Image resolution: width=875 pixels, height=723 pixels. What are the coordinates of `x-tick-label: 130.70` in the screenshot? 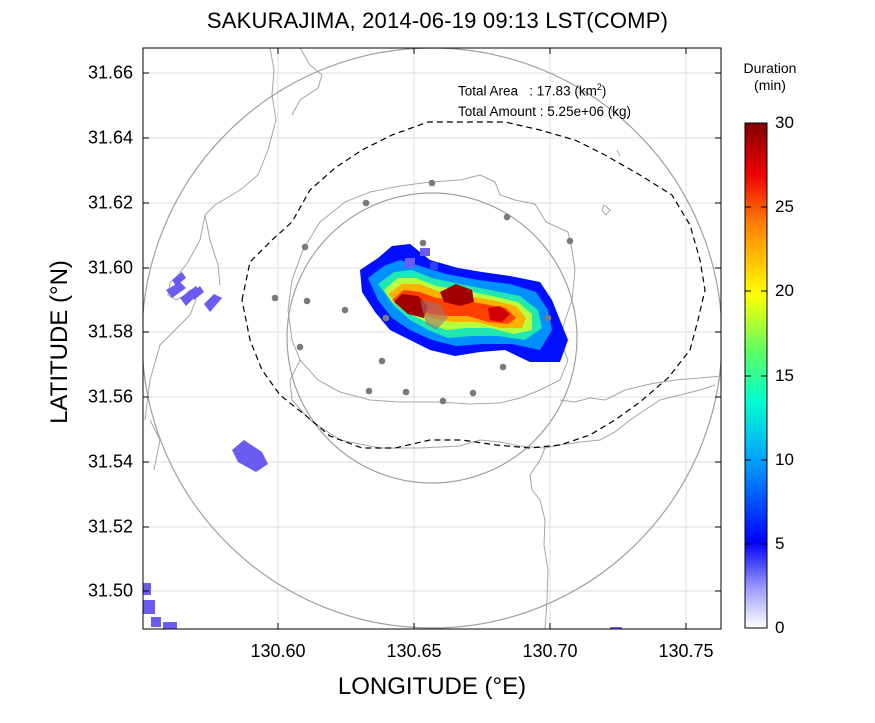 It's located at (550, 651).